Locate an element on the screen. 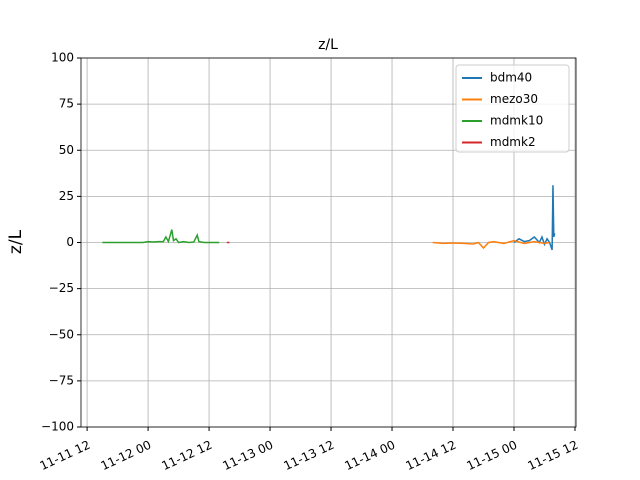 This screenshot has height=480, width=640. y-tick-label: −50 is located at coordinates (61, 334).